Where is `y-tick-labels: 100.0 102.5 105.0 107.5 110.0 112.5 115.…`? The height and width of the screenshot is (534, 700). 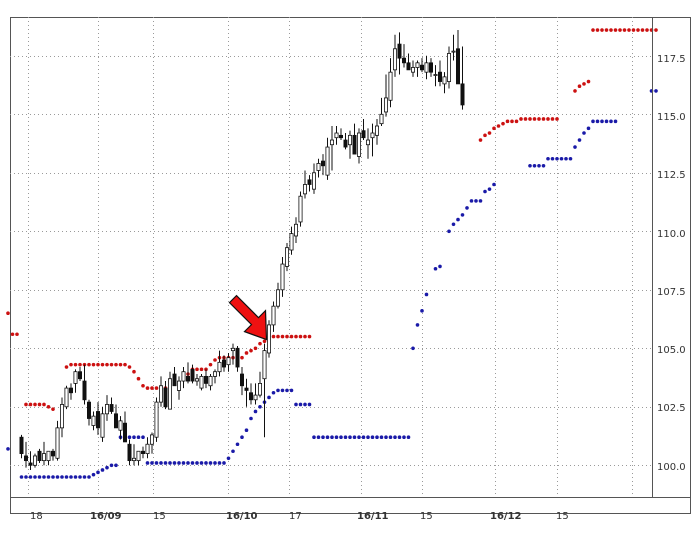 y-tick-labels: 100.0 102.5 105.0 107.5 110.0 112.5 115.… is located at coordinates (671, 263).